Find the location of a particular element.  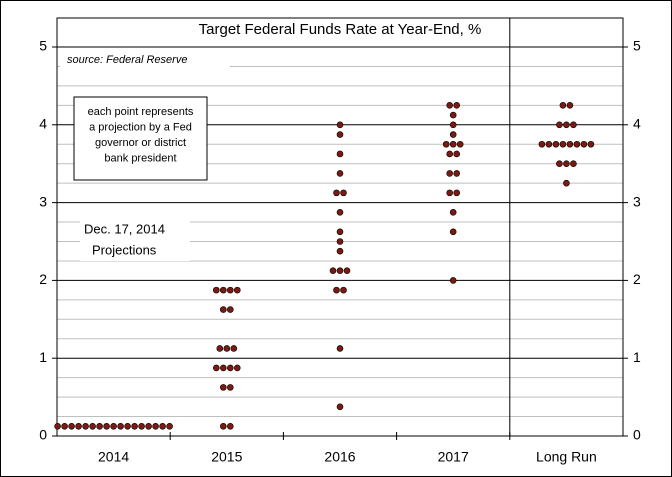

x-tick-label: 2016 is located at coordinates (339, 457).